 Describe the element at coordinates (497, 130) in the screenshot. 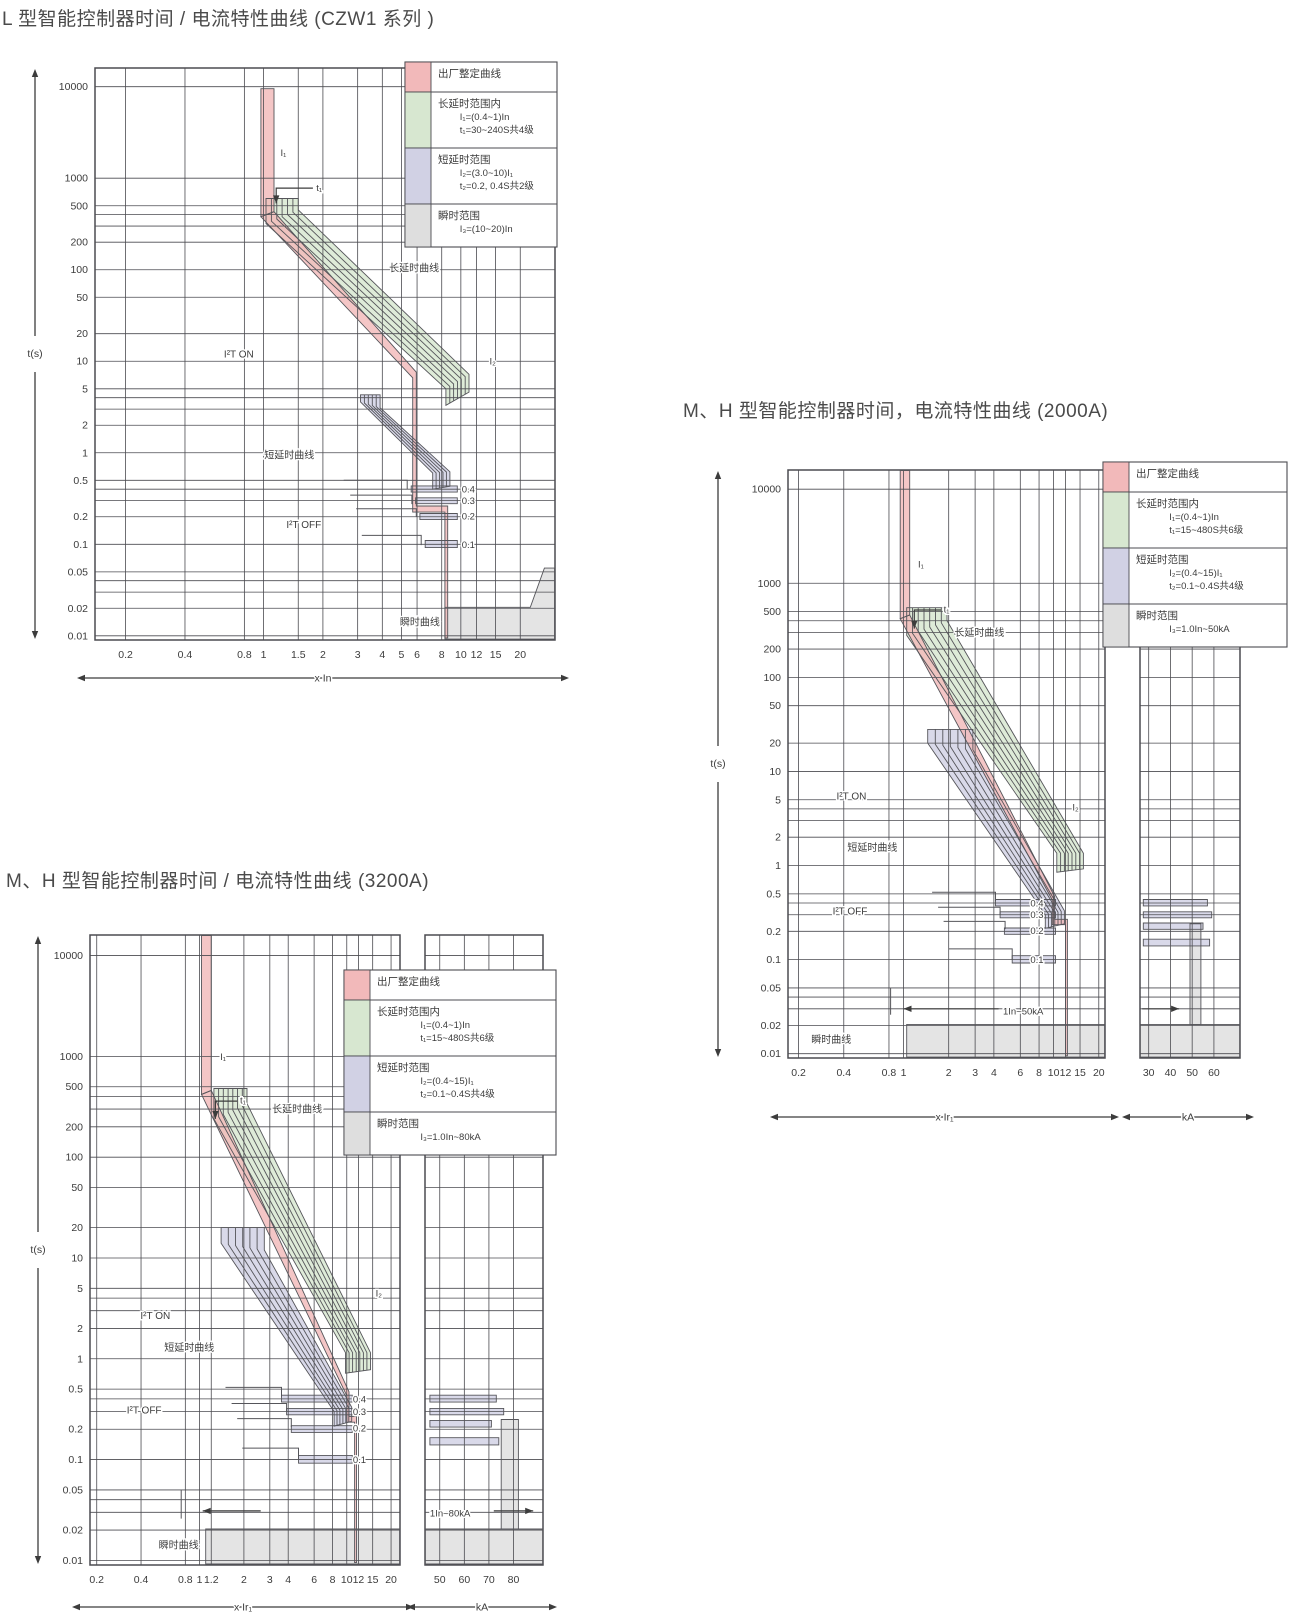

I see `legend-formula: t₁=30~240S共4级` at that location.